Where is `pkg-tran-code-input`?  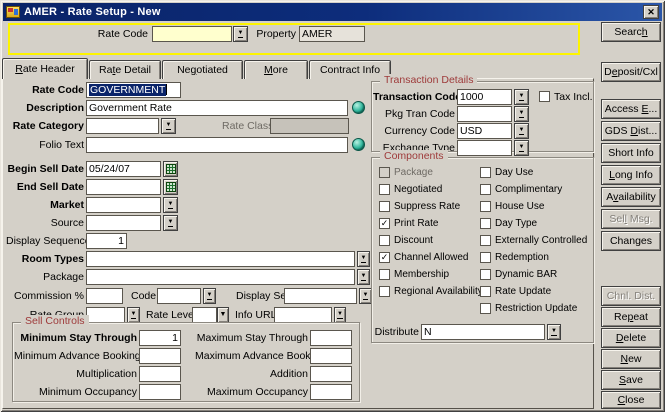
pkg-tran-code-input is located at coordinates (484, 113).